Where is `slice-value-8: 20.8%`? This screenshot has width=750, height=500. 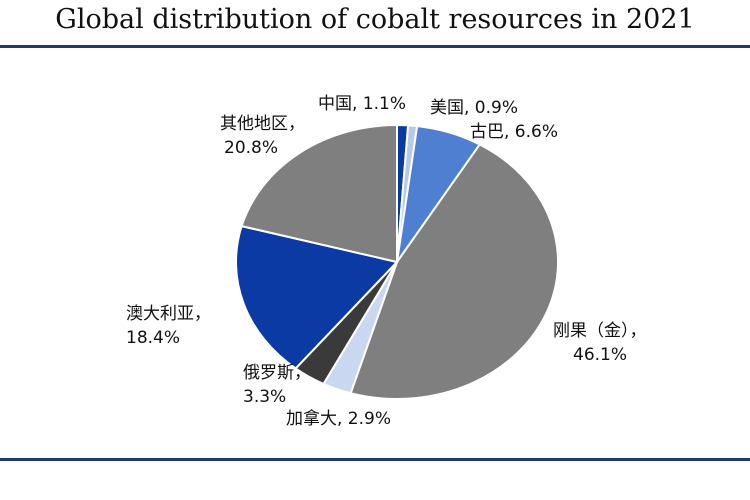 slice-value-8: 20.8% is located at coordinates (251, 148).